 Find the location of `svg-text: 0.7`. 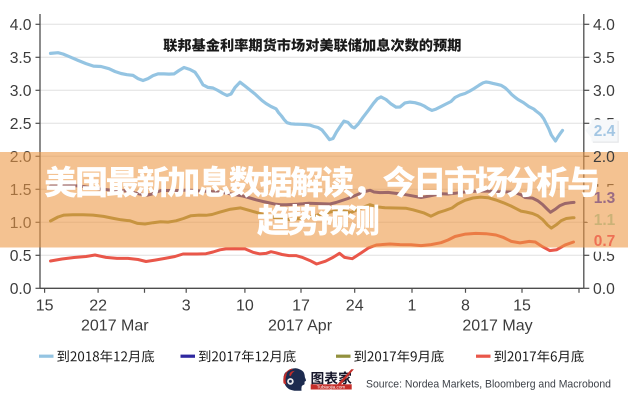

svg-text: 0.7 is located at coordinates (605, 241).